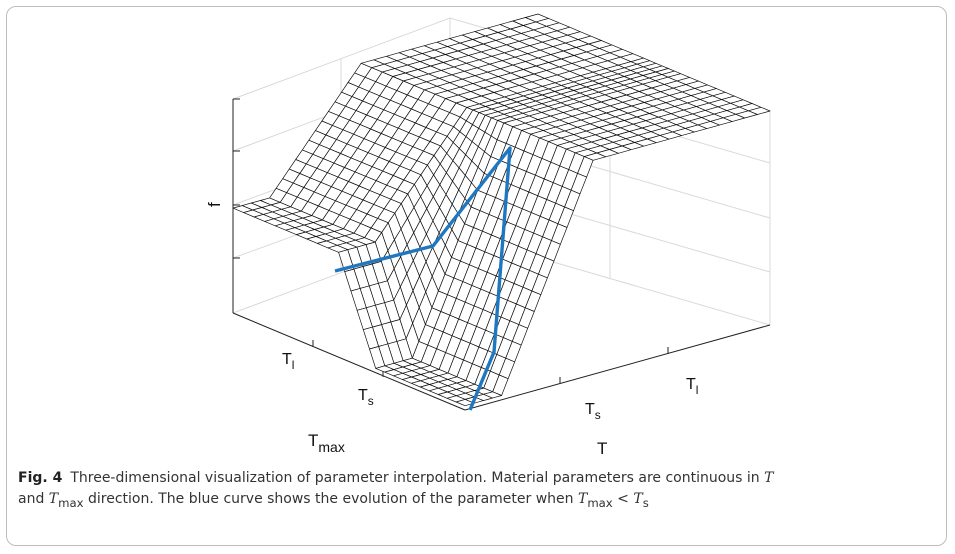  What do you see at coordinates (617, 367) in the screenshot?
I see `t-axis-line` at bounding box center [617, 367].